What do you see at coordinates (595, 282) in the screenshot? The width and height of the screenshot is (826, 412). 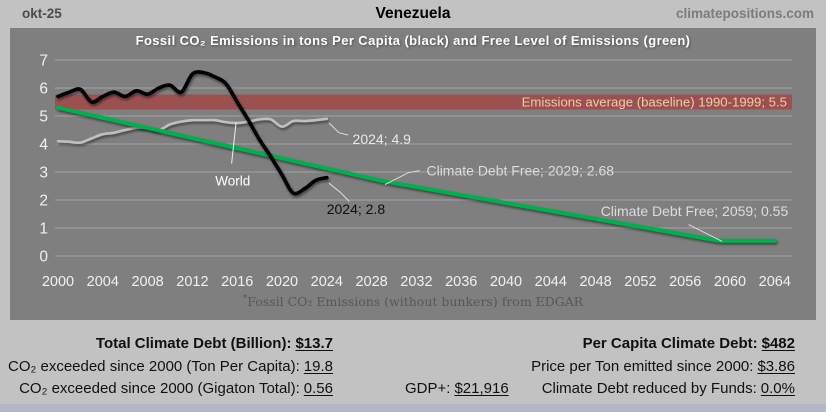 I see `x-tick-label: 2048` at bounding box center [595, 282].